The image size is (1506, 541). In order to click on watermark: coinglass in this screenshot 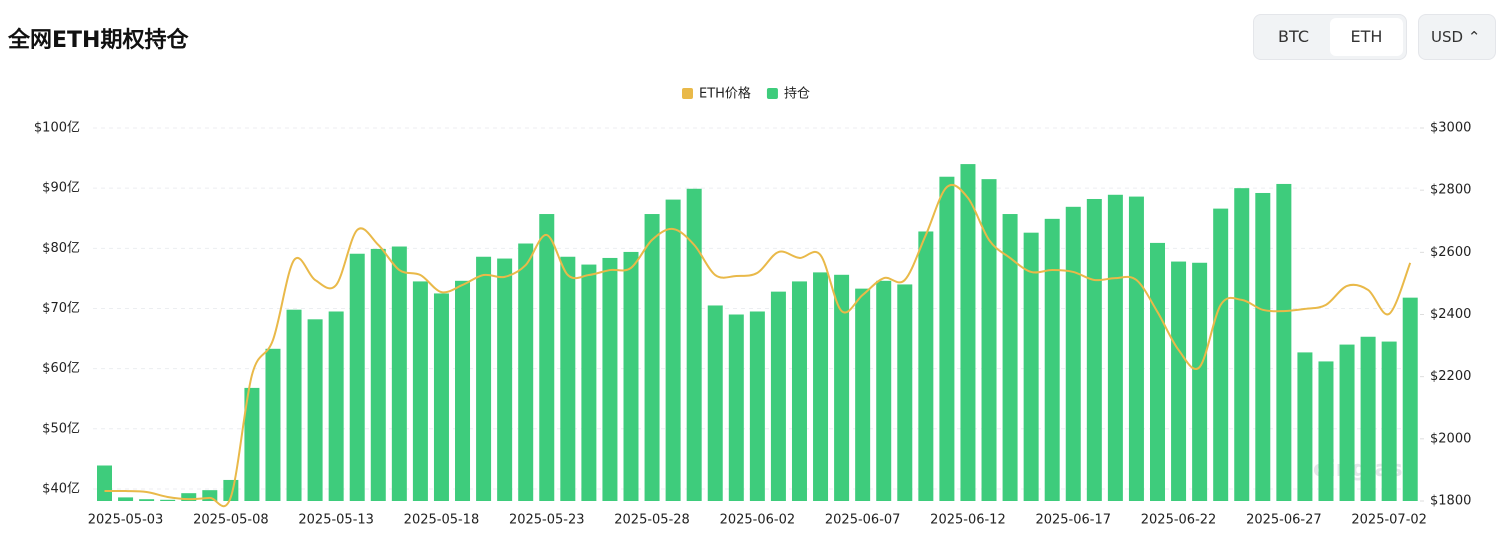, I will do `click(1358, 469)`.